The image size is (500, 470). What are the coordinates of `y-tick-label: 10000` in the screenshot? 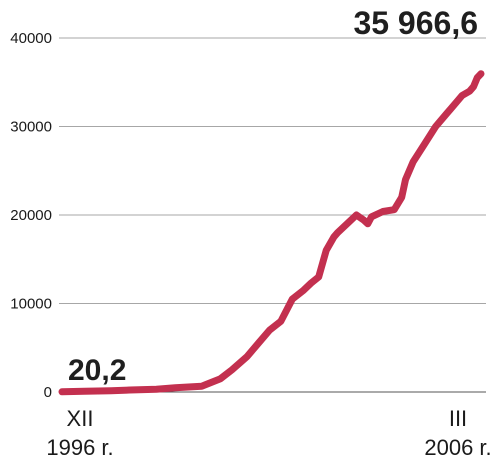 It's located at (31, 304).